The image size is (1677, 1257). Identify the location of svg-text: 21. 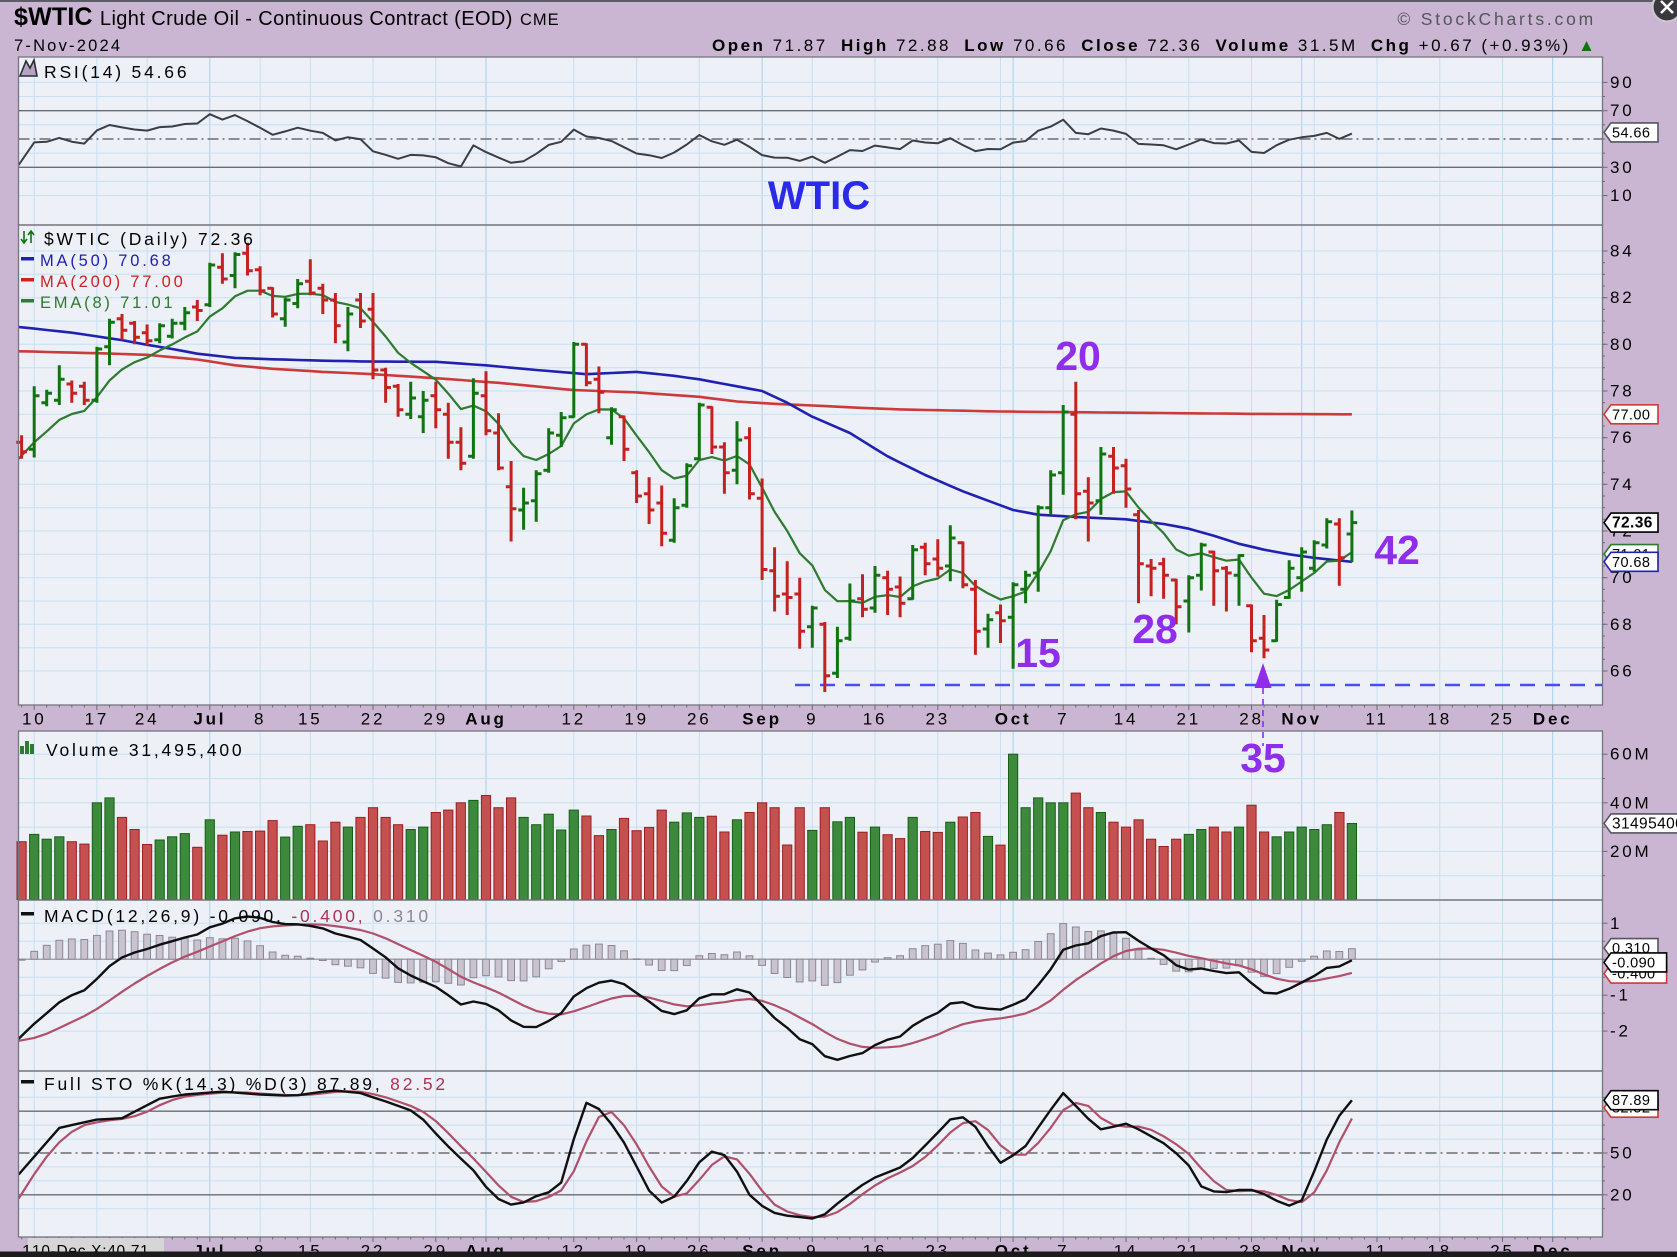
(1189, 719).